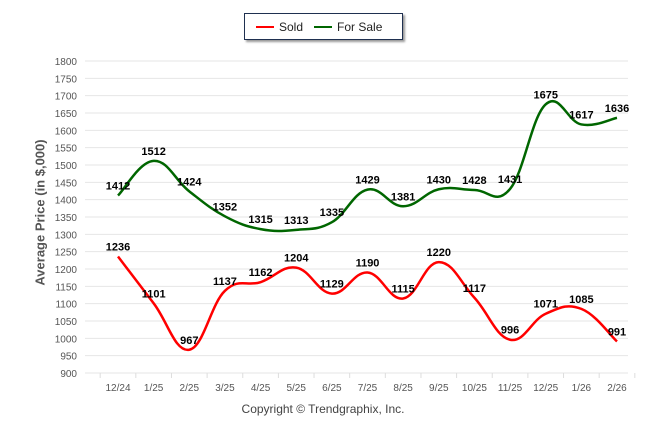 The width and height of the screenshot is (646, 434). Describe the element at coordinates (66, 201) in the screenshot. I see `y-tick-label: 1400` at that location.